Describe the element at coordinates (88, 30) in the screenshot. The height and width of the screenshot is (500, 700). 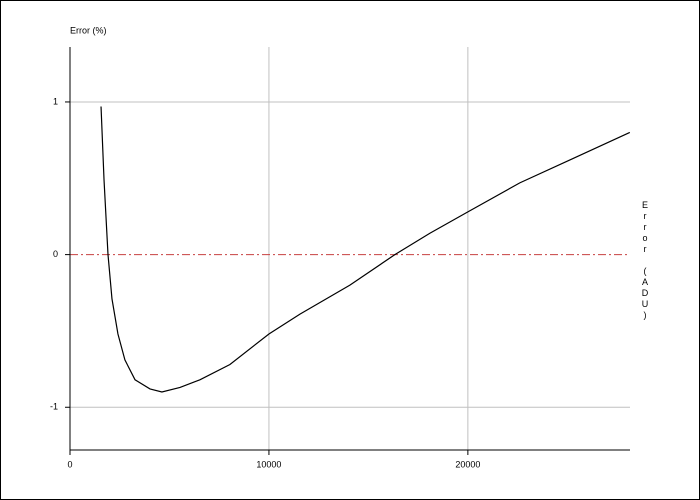
I see `y-axis-label: Error (%)` at that location.